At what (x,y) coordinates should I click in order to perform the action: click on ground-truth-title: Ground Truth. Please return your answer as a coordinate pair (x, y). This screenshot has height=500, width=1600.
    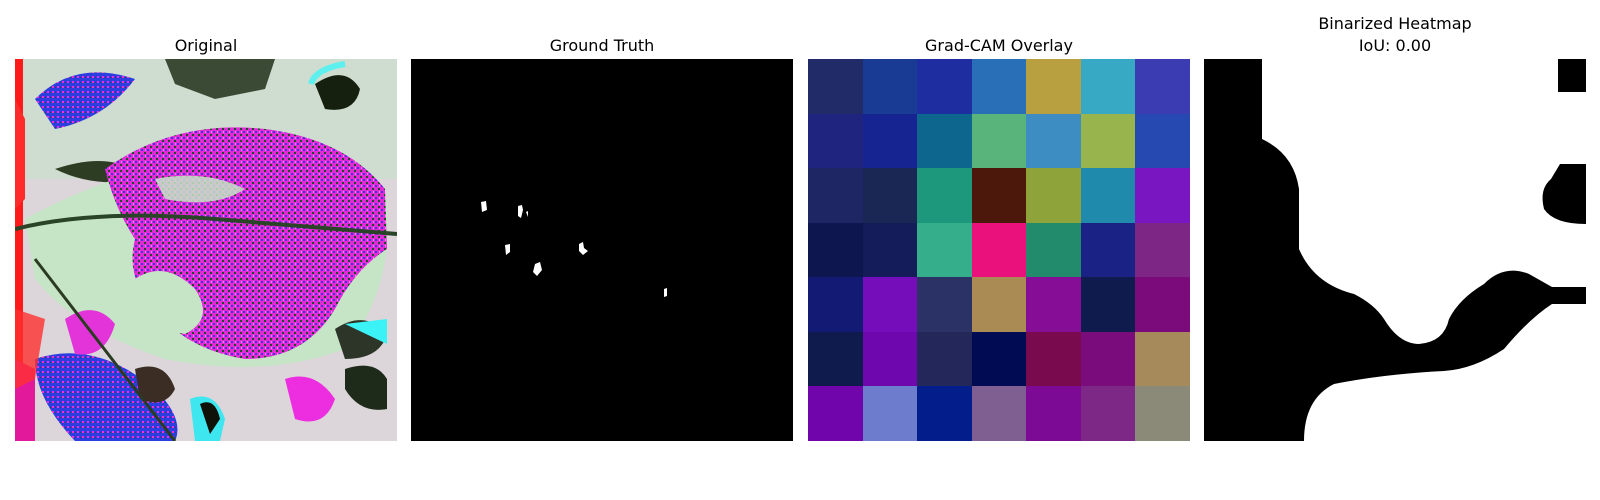
    Looking at the image, I should click on (602, 45).